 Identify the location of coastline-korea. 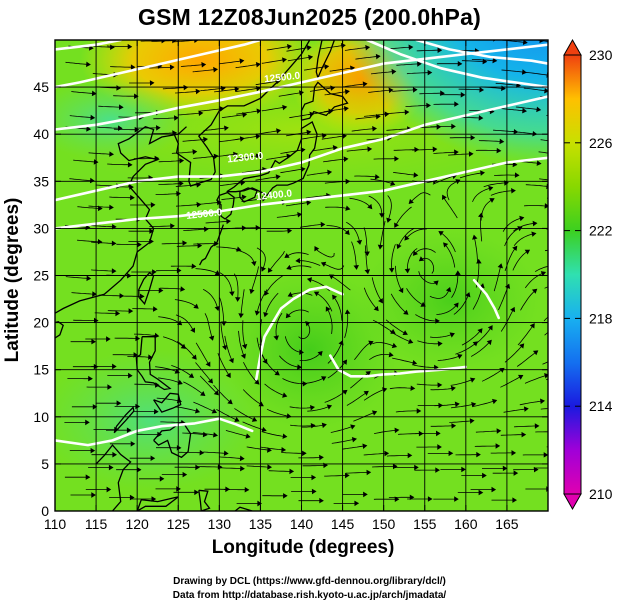
(242, 113).